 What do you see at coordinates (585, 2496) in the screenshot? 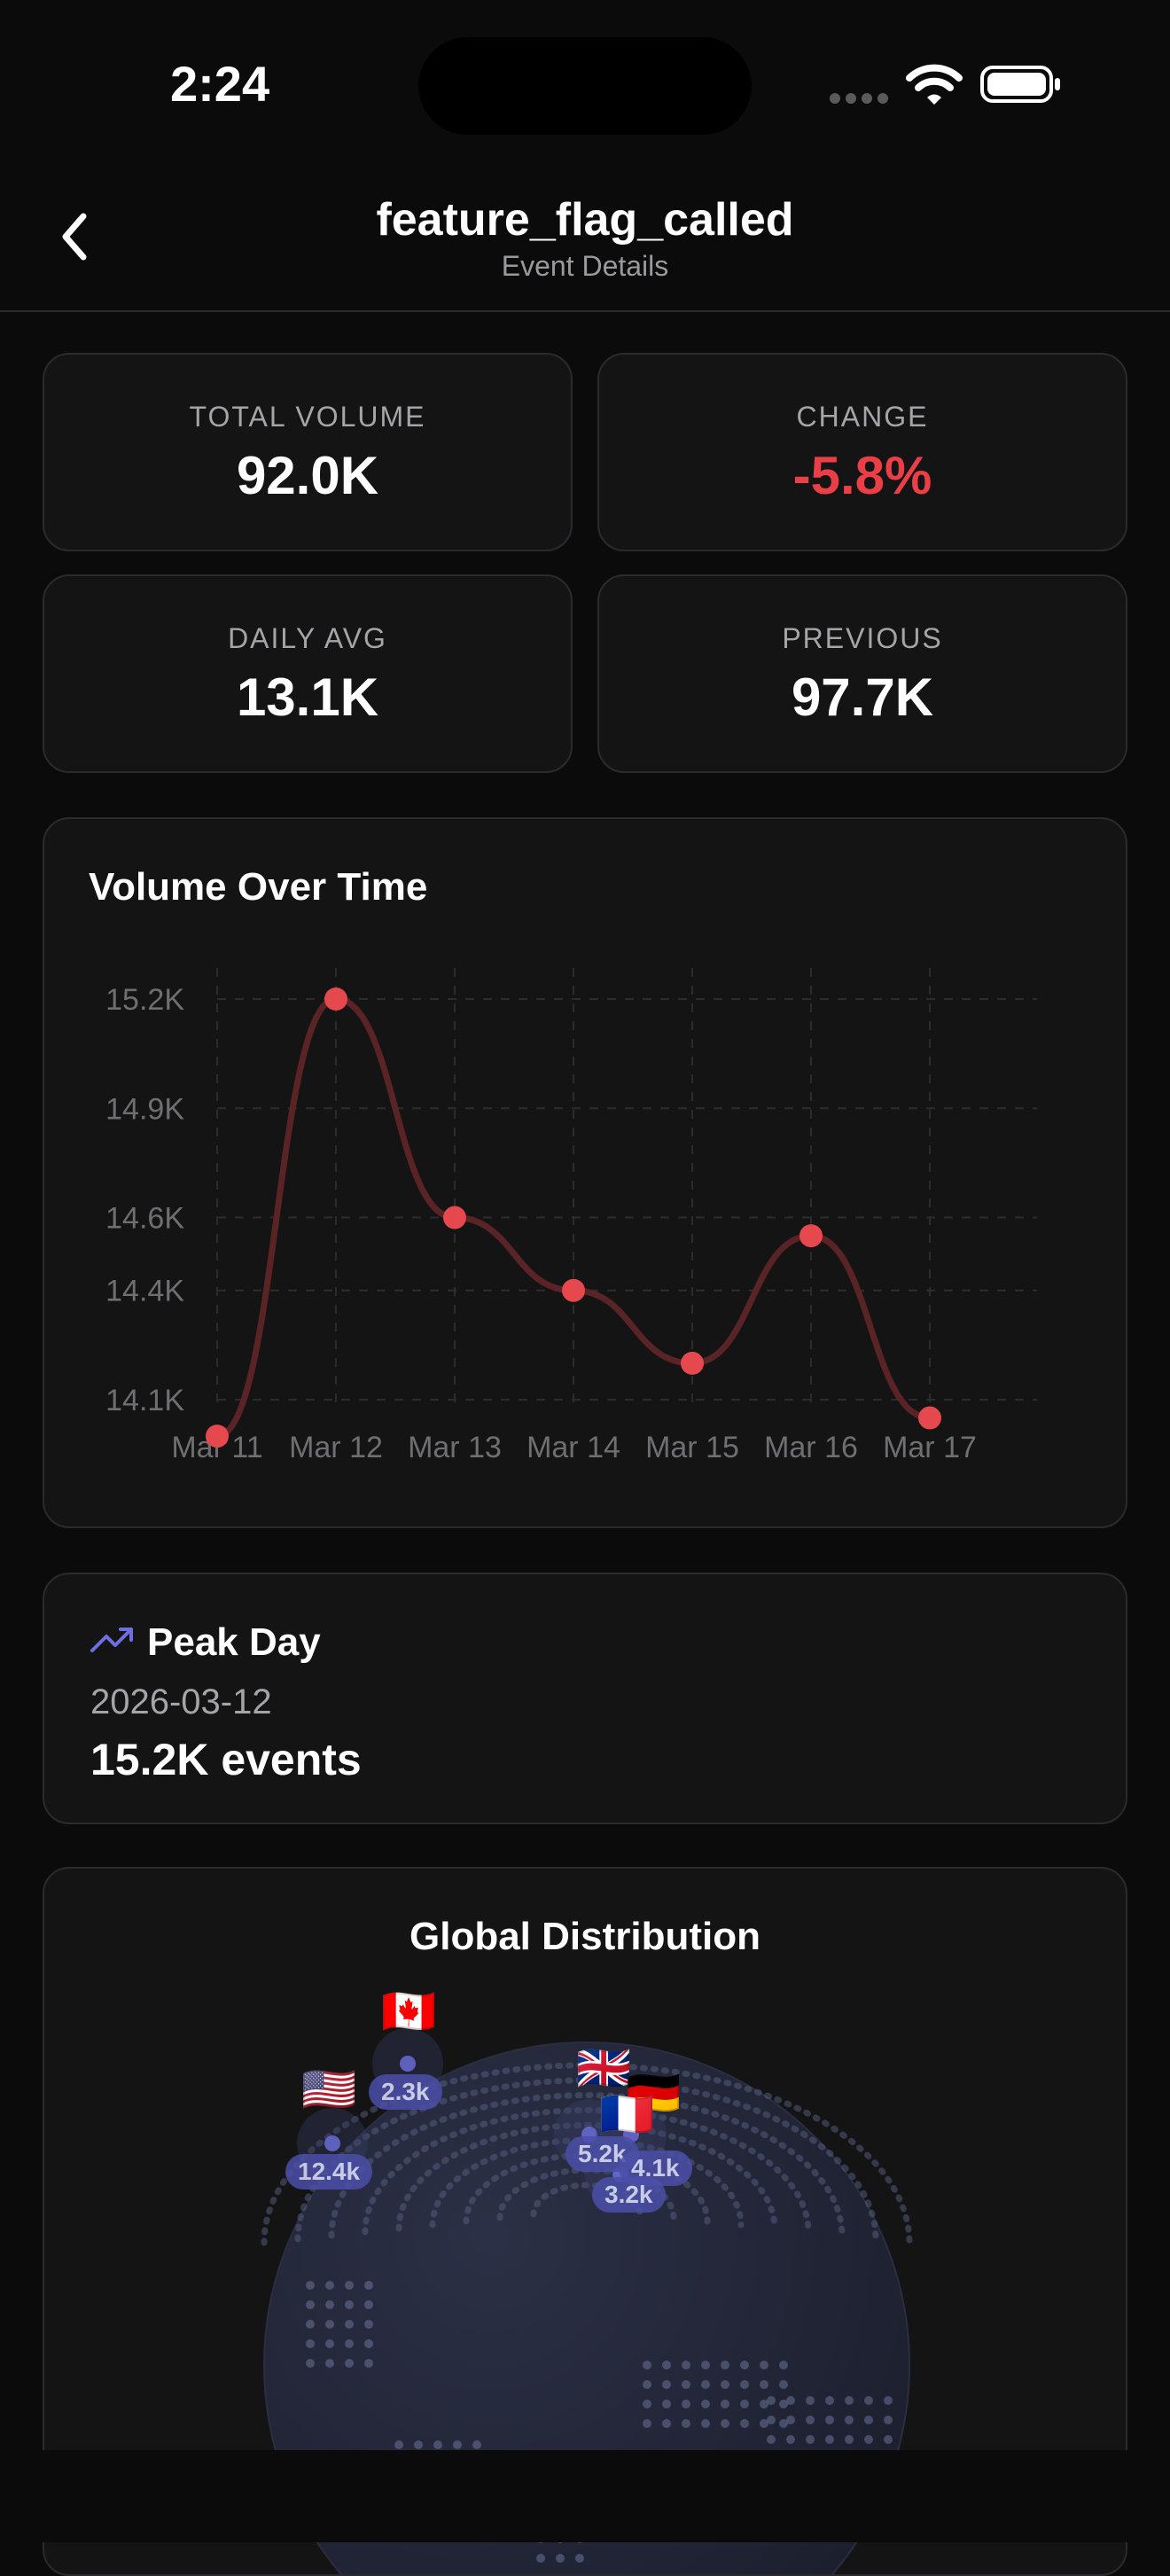
I see `bottom-safe-area` at bounding box center [585, 2496].